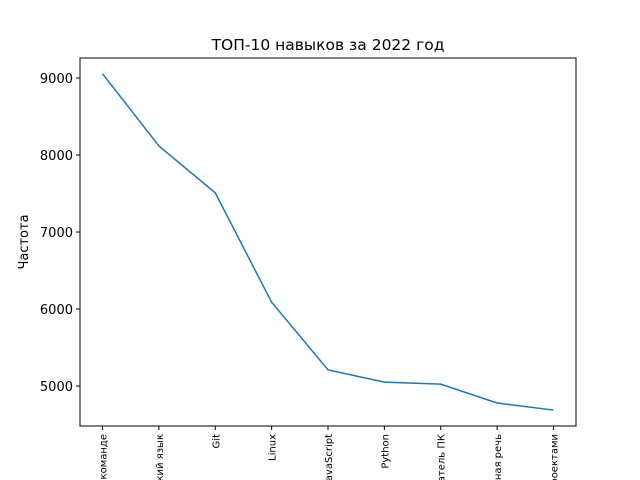 Image resolution: width=640 pixels, height=480 pixels. I want to click on x-tick-label: JavaScript, so click(329, 457).